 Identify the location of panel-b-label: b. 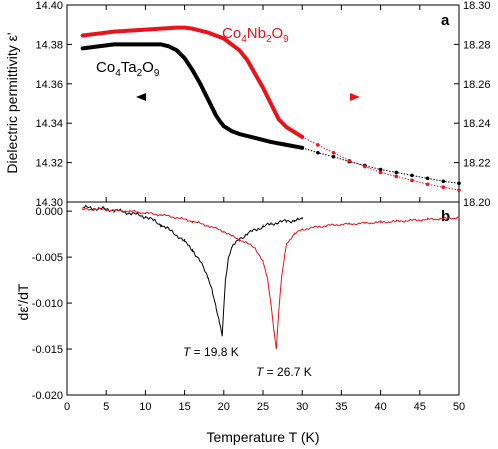
(445, 216).